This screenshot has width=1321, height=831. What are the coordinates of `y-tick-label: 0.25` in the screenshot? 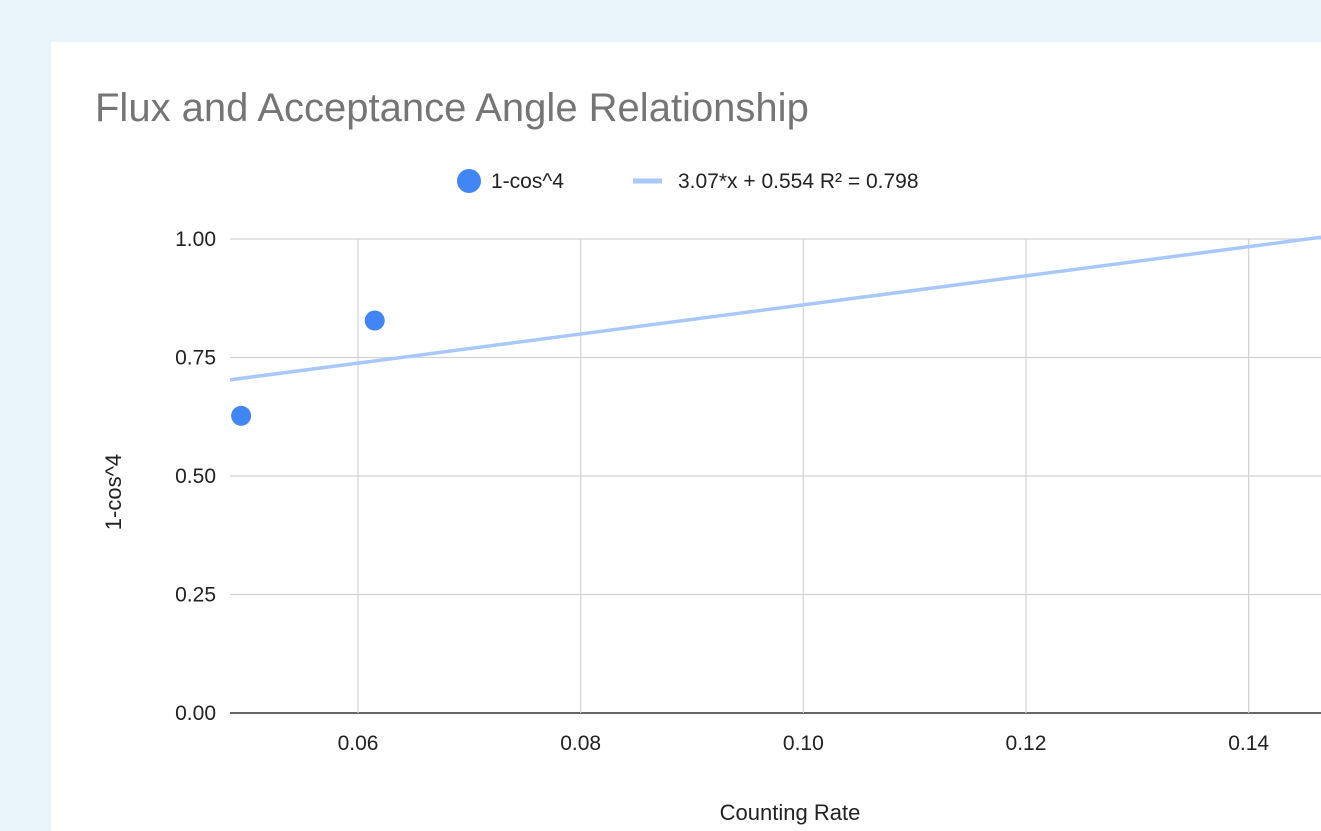 It's located at (195, 595).